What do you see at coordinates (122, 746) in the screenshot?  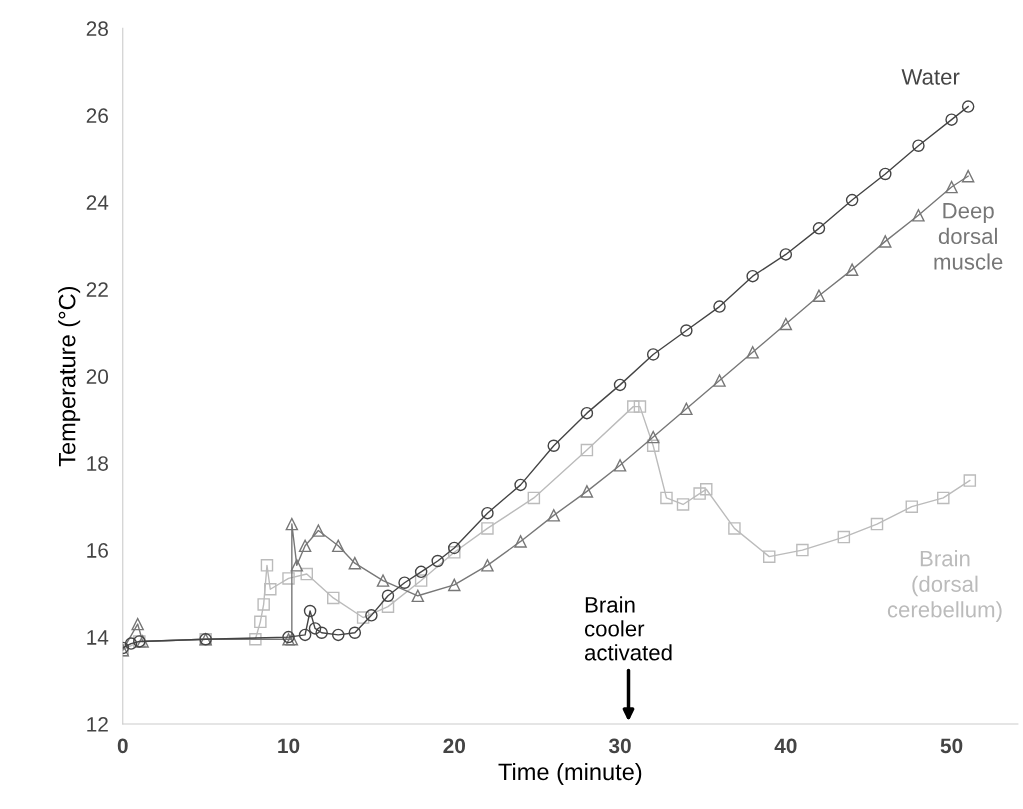 I see `x-tick-label: 0` at bounding box center [122, 746].